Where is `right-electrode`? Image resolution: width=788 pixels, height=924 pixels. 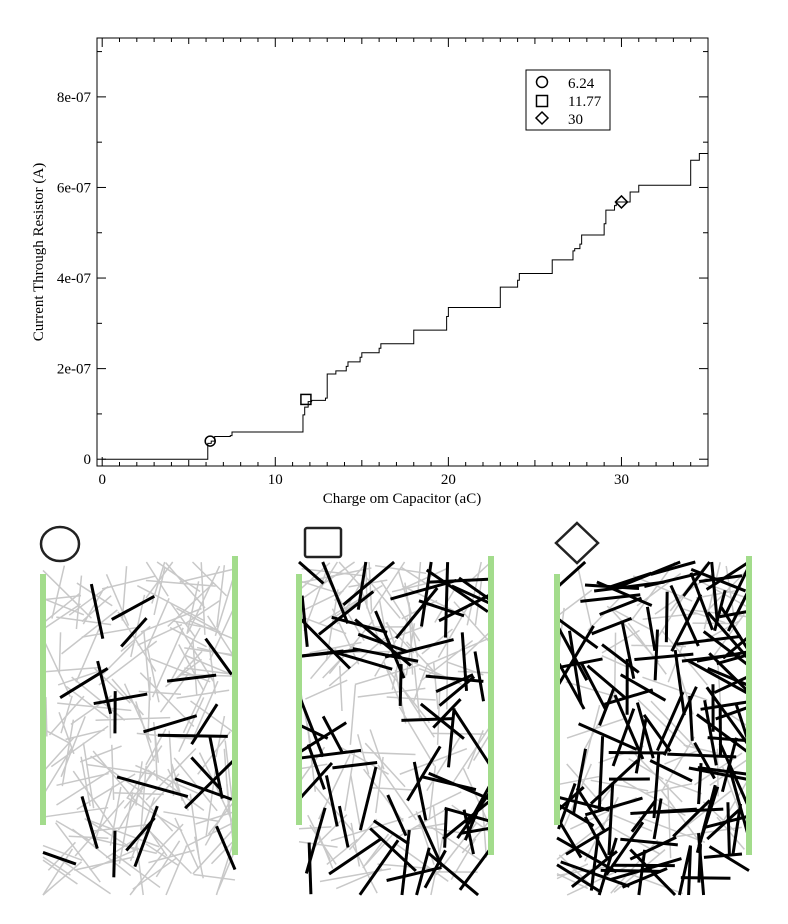
right-electrode is located at coordinates (235, 705).